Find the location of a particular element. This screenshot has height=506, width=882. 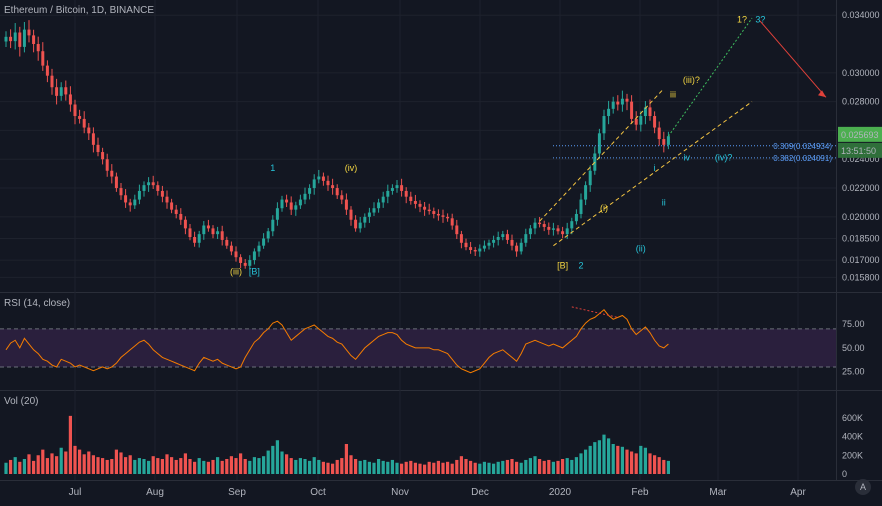

channel-lower is located at coordinates (653, 174).